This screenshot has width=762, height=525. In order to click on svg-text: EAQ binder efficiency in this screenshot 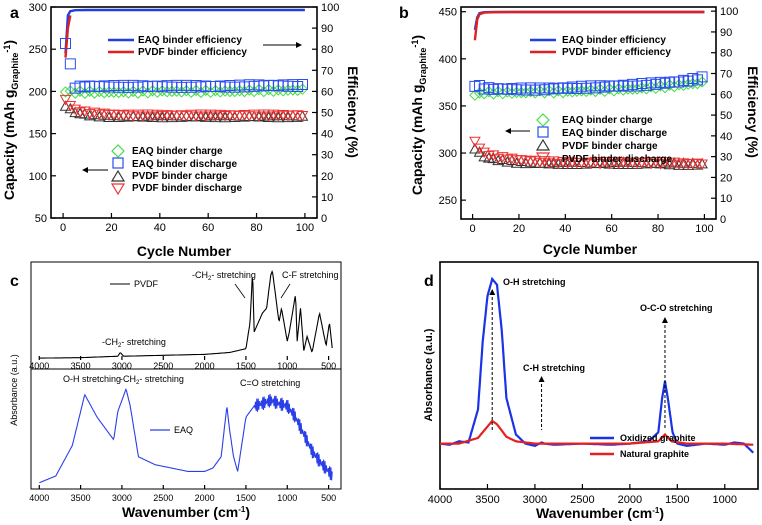, I will do `click(614, 40)`.